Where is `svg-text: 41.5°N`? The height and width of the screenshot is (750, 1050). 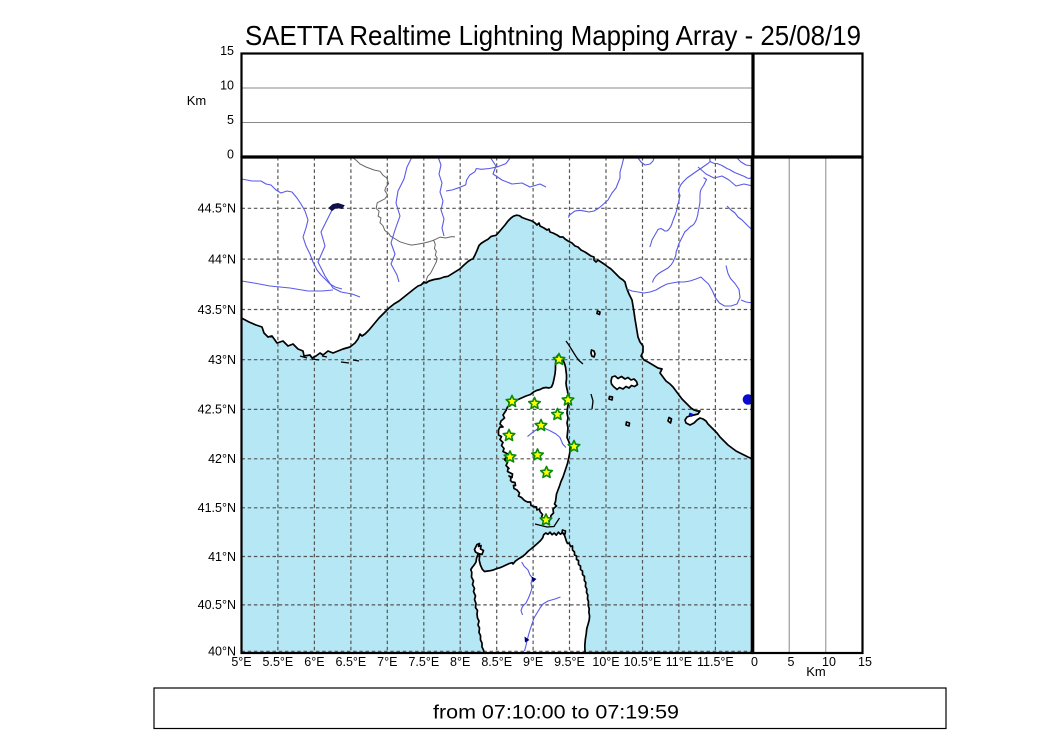 svg-text: 41.5°N is located at coordinates (217, 508).